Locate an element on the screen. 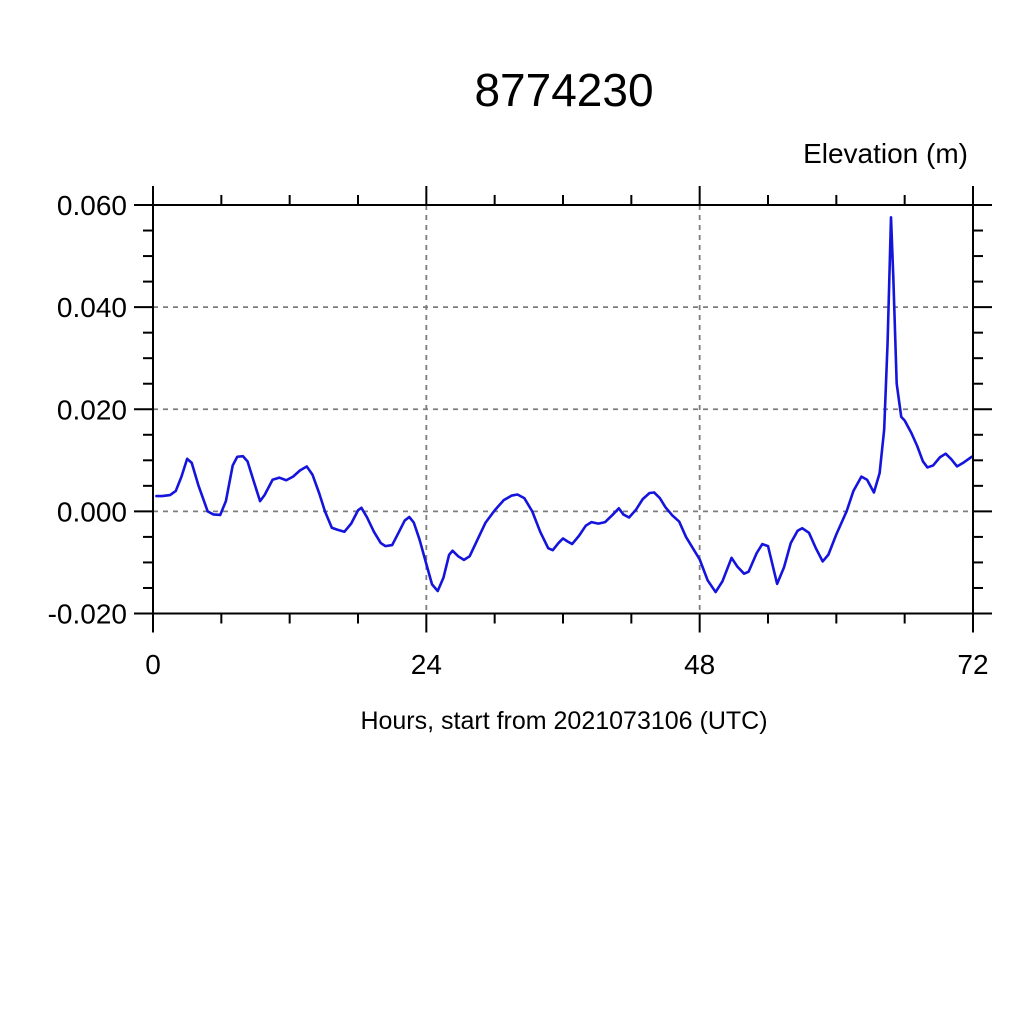  x-tick-label: 0 is located at coordinates (153, 664).